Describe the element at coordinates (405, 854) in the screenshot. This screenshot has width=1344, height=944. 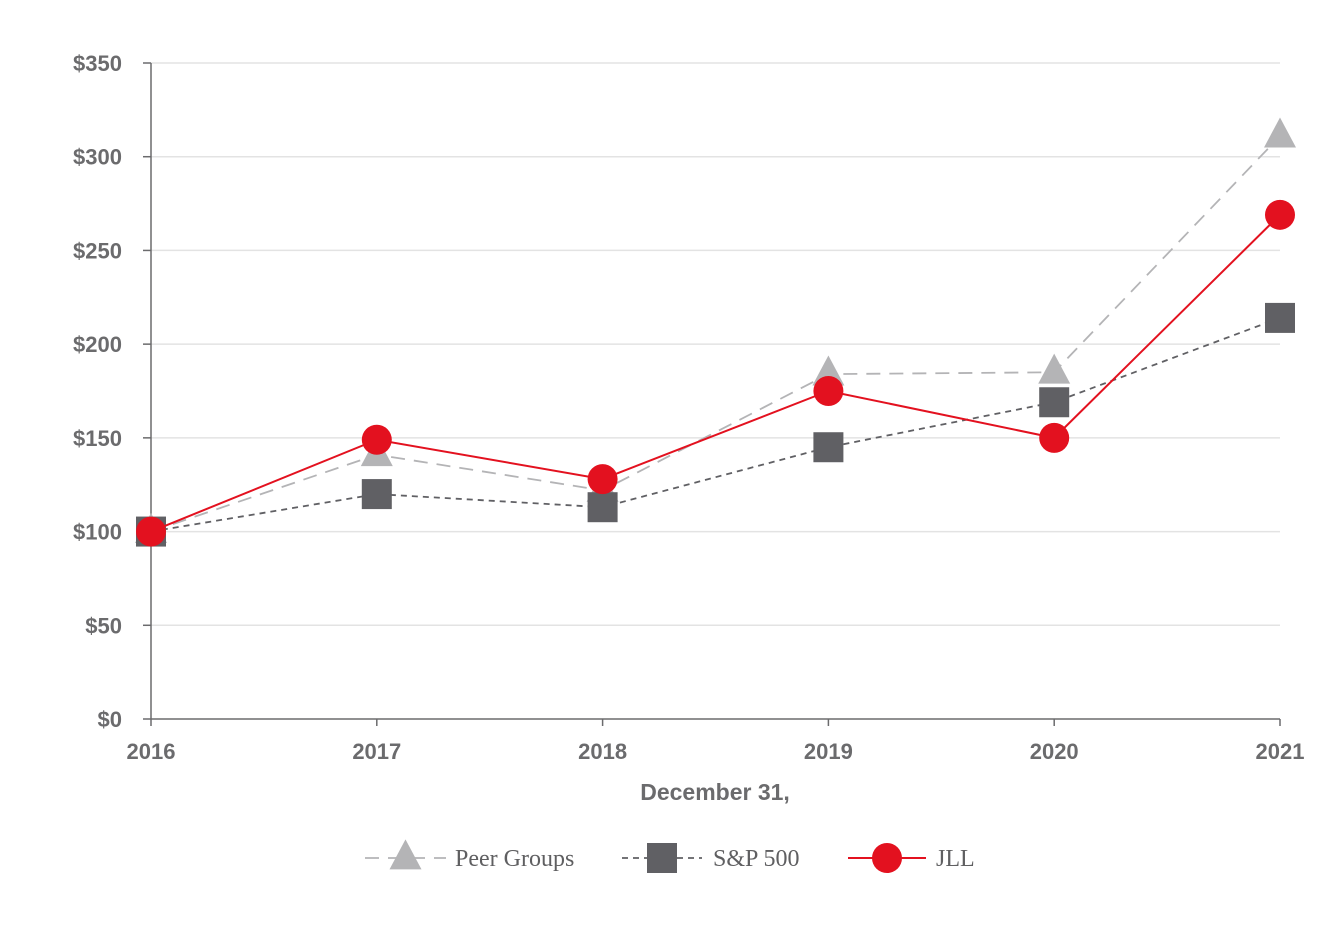
I see `legend-marker-triangle-icon` at that location.